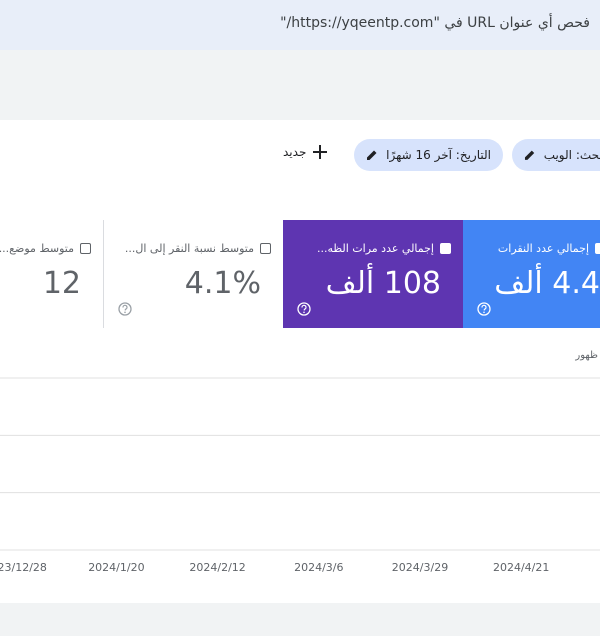 Image resolution: width=600 pixels, height=636 pixels. What do you see at coordinates (571, 155) in the screenshot?
I see `chip-label: البحث: الويب` at bounding box center [571, 155].